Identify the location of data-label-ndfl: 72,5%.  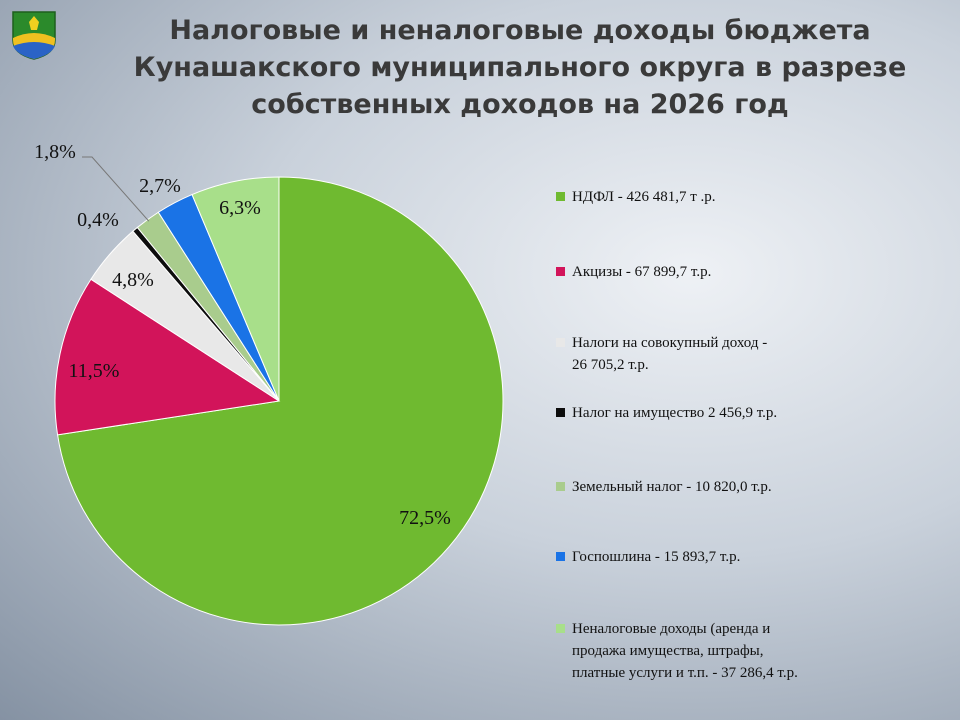
(425, 518).